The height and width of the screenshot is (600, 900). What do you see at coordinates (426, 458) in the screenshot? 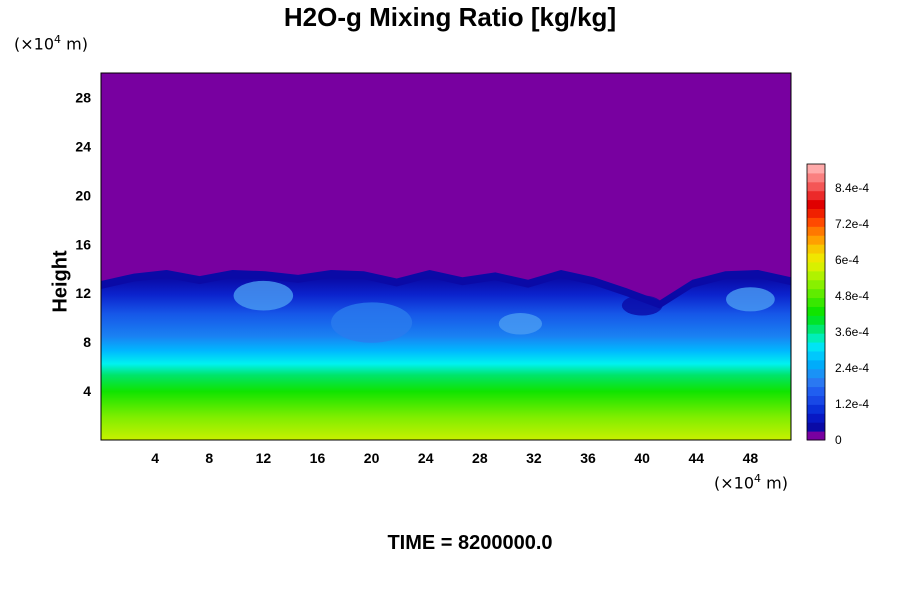
I see `x-tick-label: 24` at bounding box center [426, 458].